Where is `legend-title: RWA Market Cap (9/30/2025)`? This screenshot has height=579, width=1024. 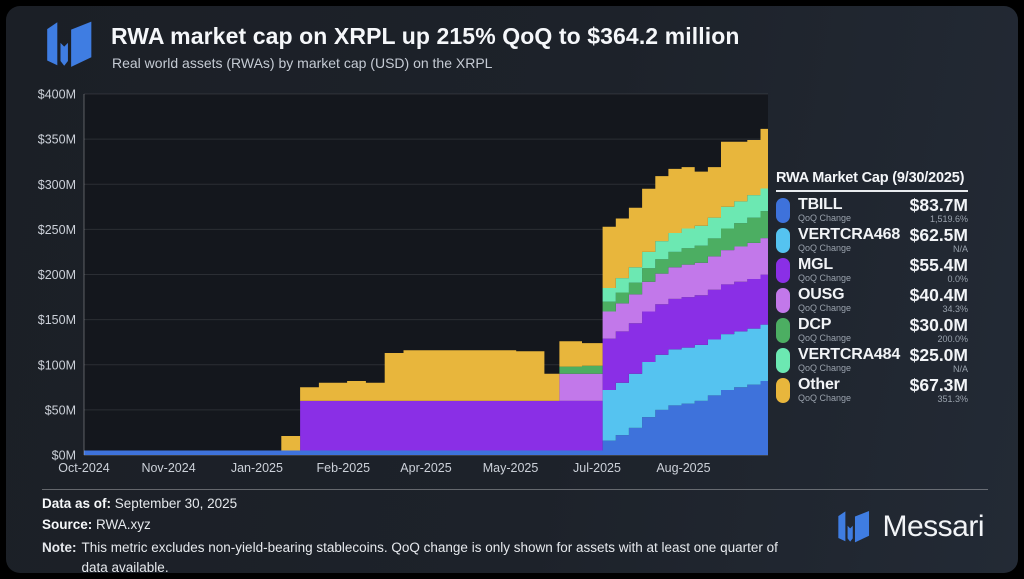 legend-title: RWA Market Cap (9/30/2025) is located at coordinates (872, 181).